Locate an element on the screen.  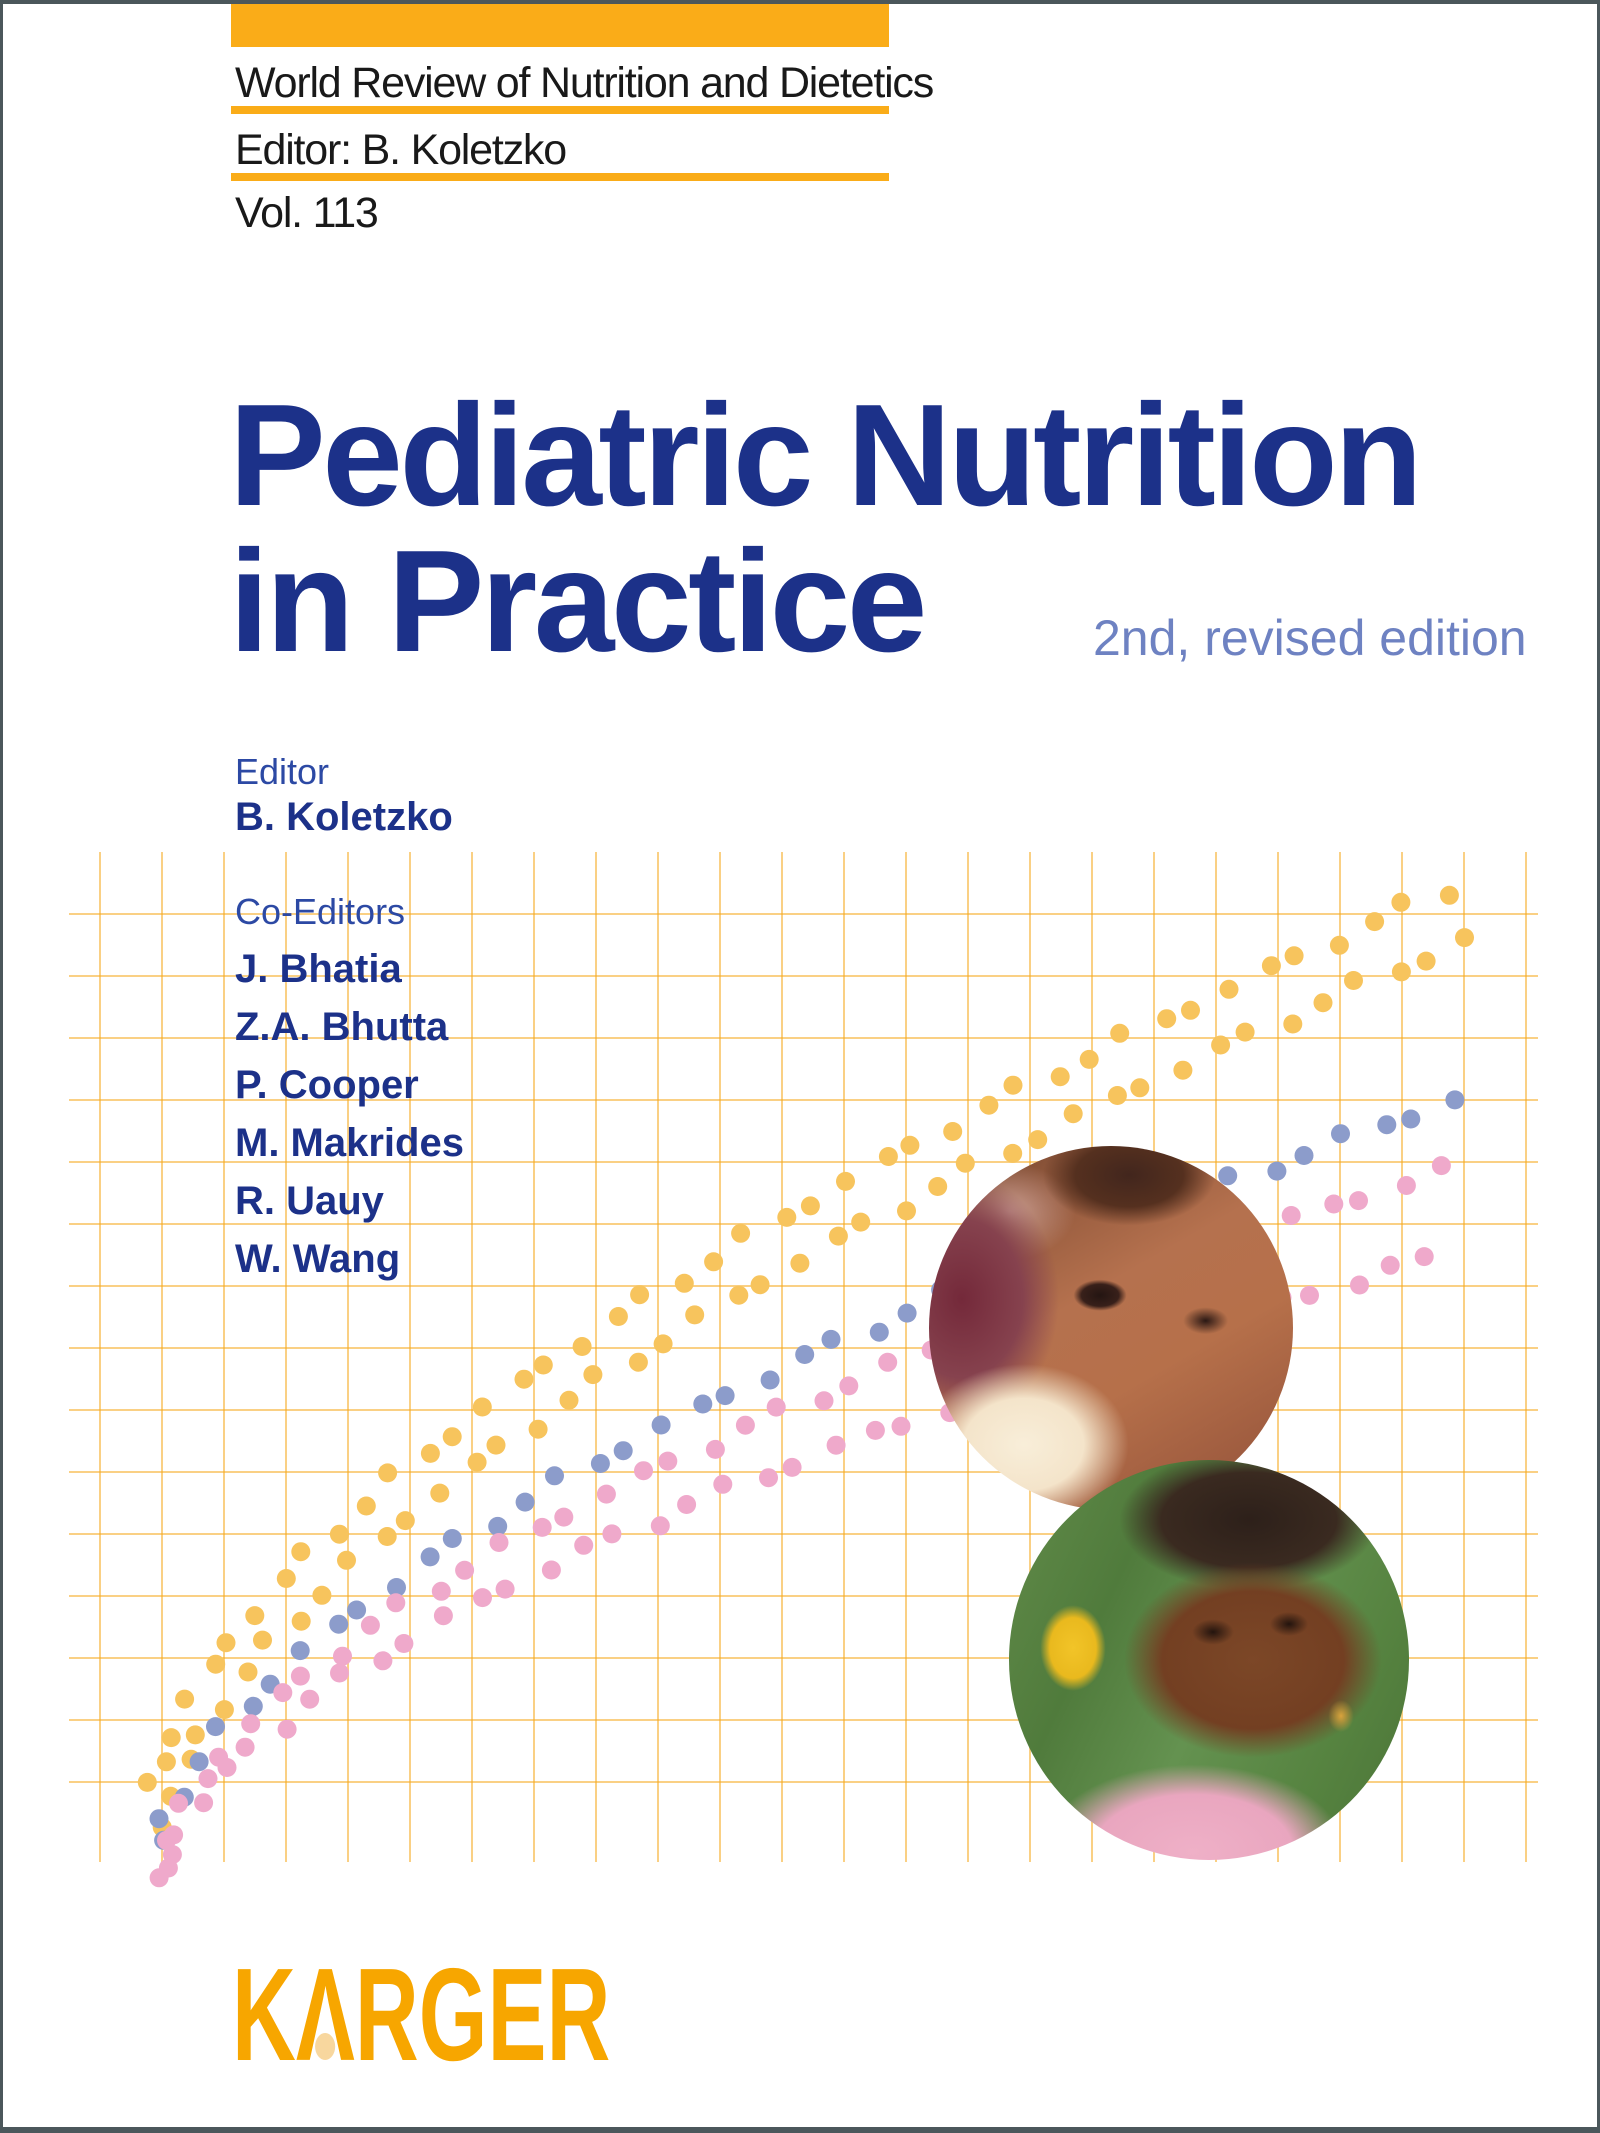
publisher-logo: KΛRGER is located at coordinates (421, 2015).